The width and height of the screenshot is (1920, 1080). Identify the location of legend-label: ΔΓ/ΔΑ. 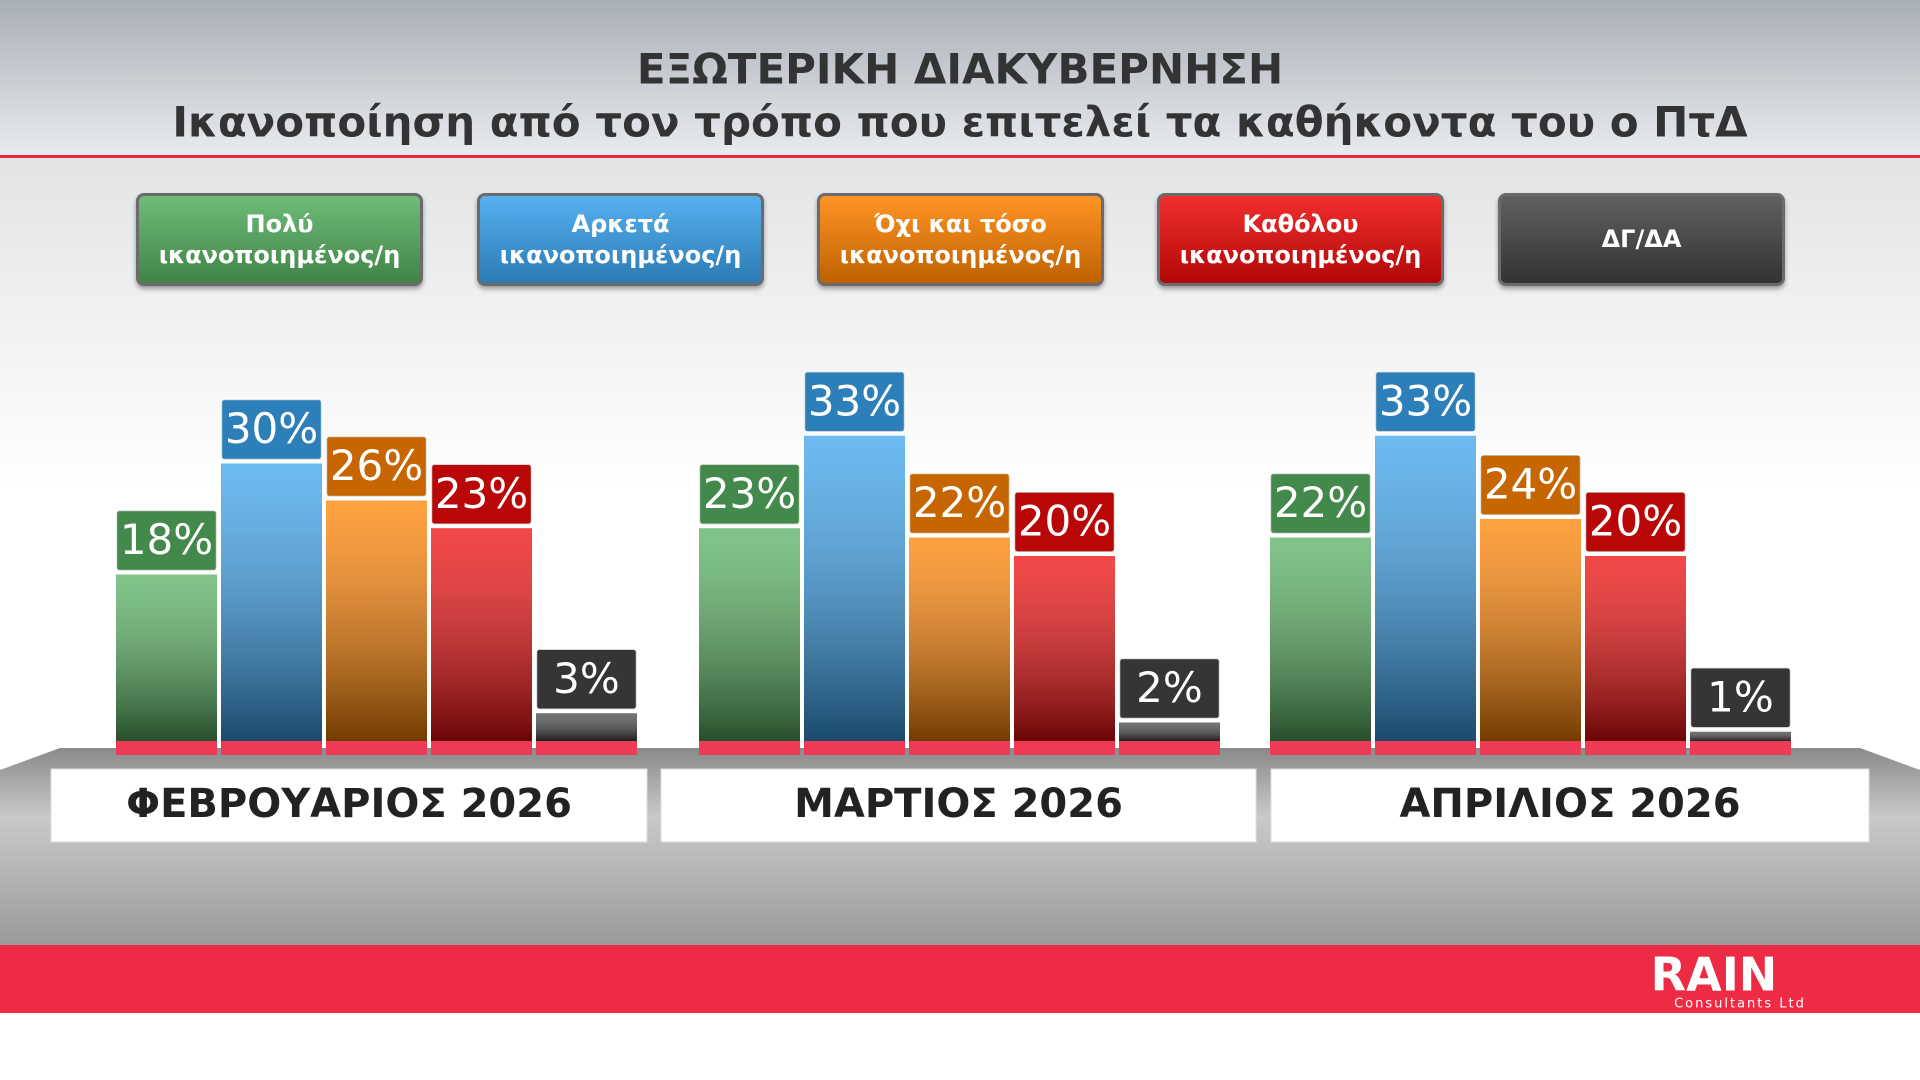
(1641, 239).